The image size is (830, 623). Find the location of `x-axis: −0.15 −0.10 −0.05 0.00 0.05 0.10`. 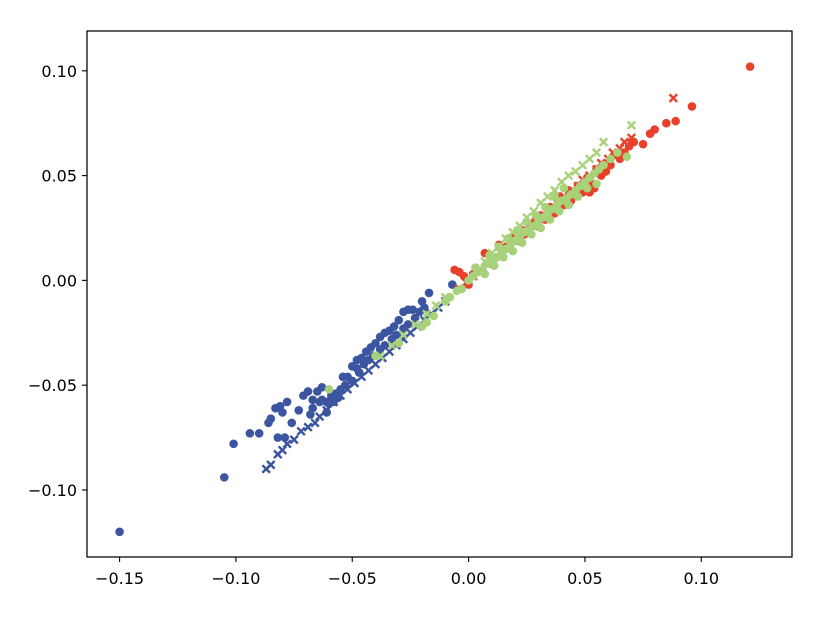

x-axis: −0.15 −0.10 −0.05 0.00 0.05 0.10 is located at coordinates (407, 572).